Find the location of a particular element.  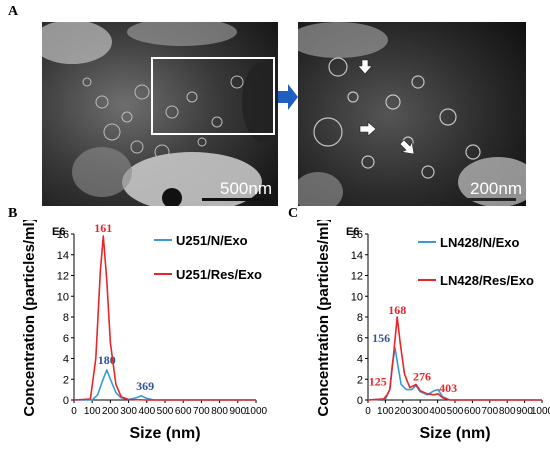

peak-label: 156 is located at coordinates (381, 338).